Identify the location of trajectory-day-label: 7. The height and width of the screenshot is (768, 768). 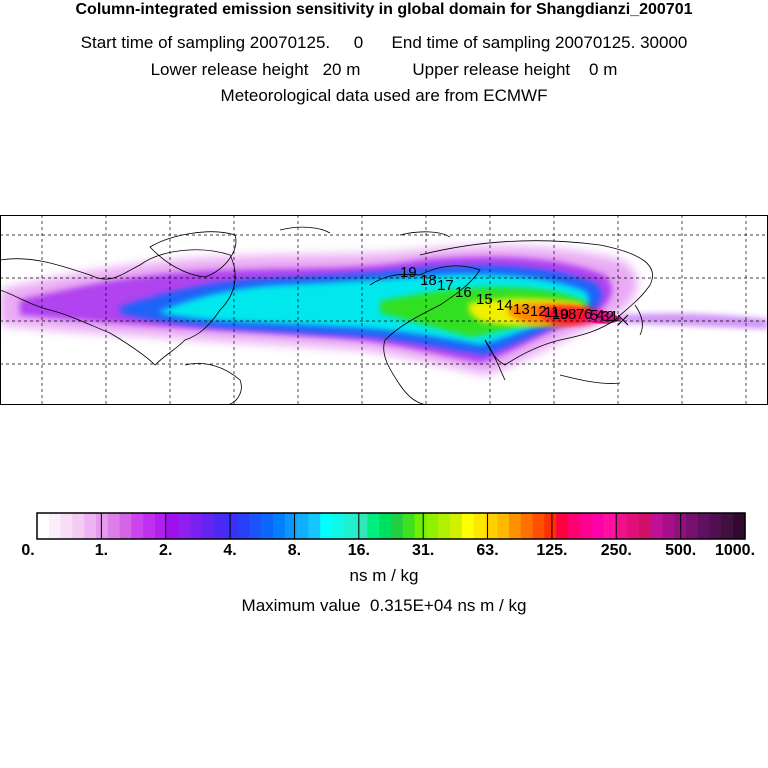
(580, 314).